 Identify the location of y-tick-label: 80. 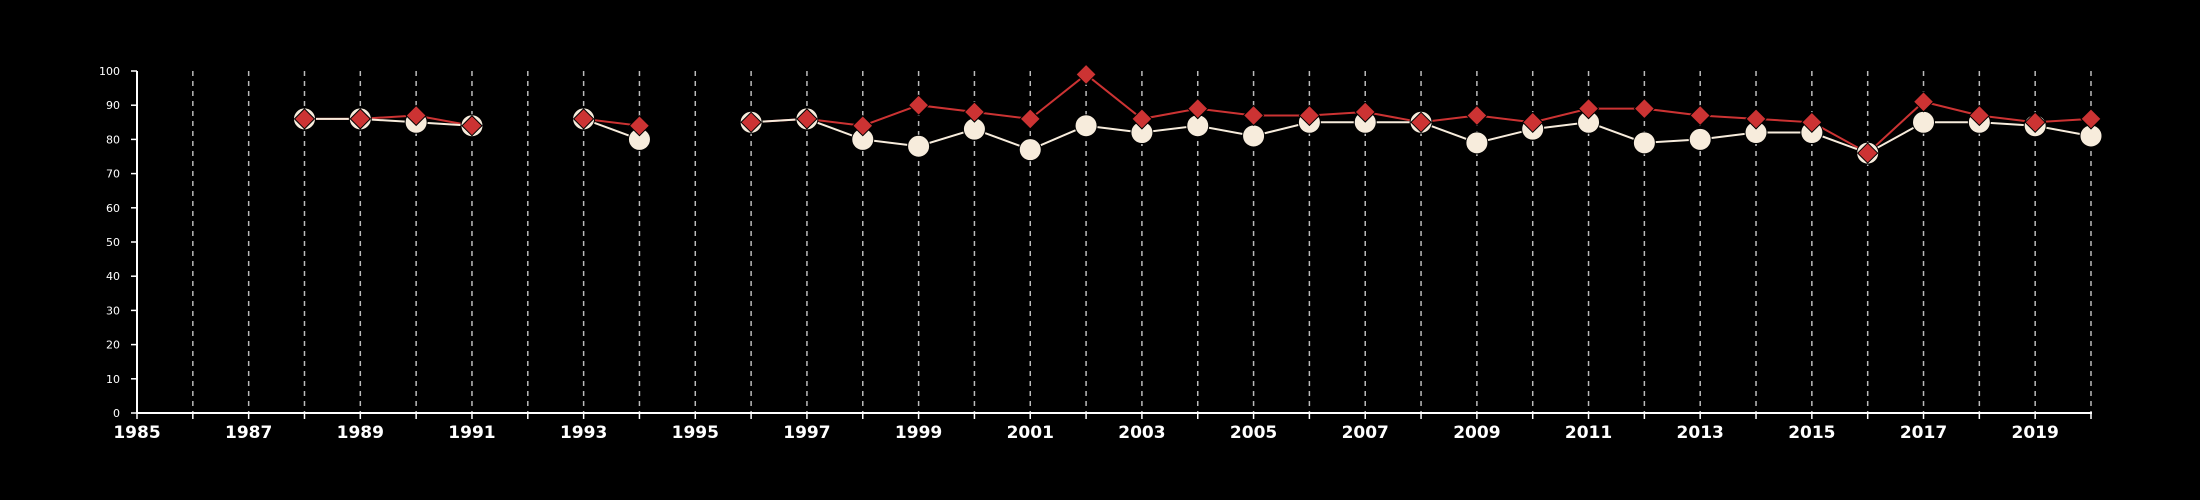
(113, 139).